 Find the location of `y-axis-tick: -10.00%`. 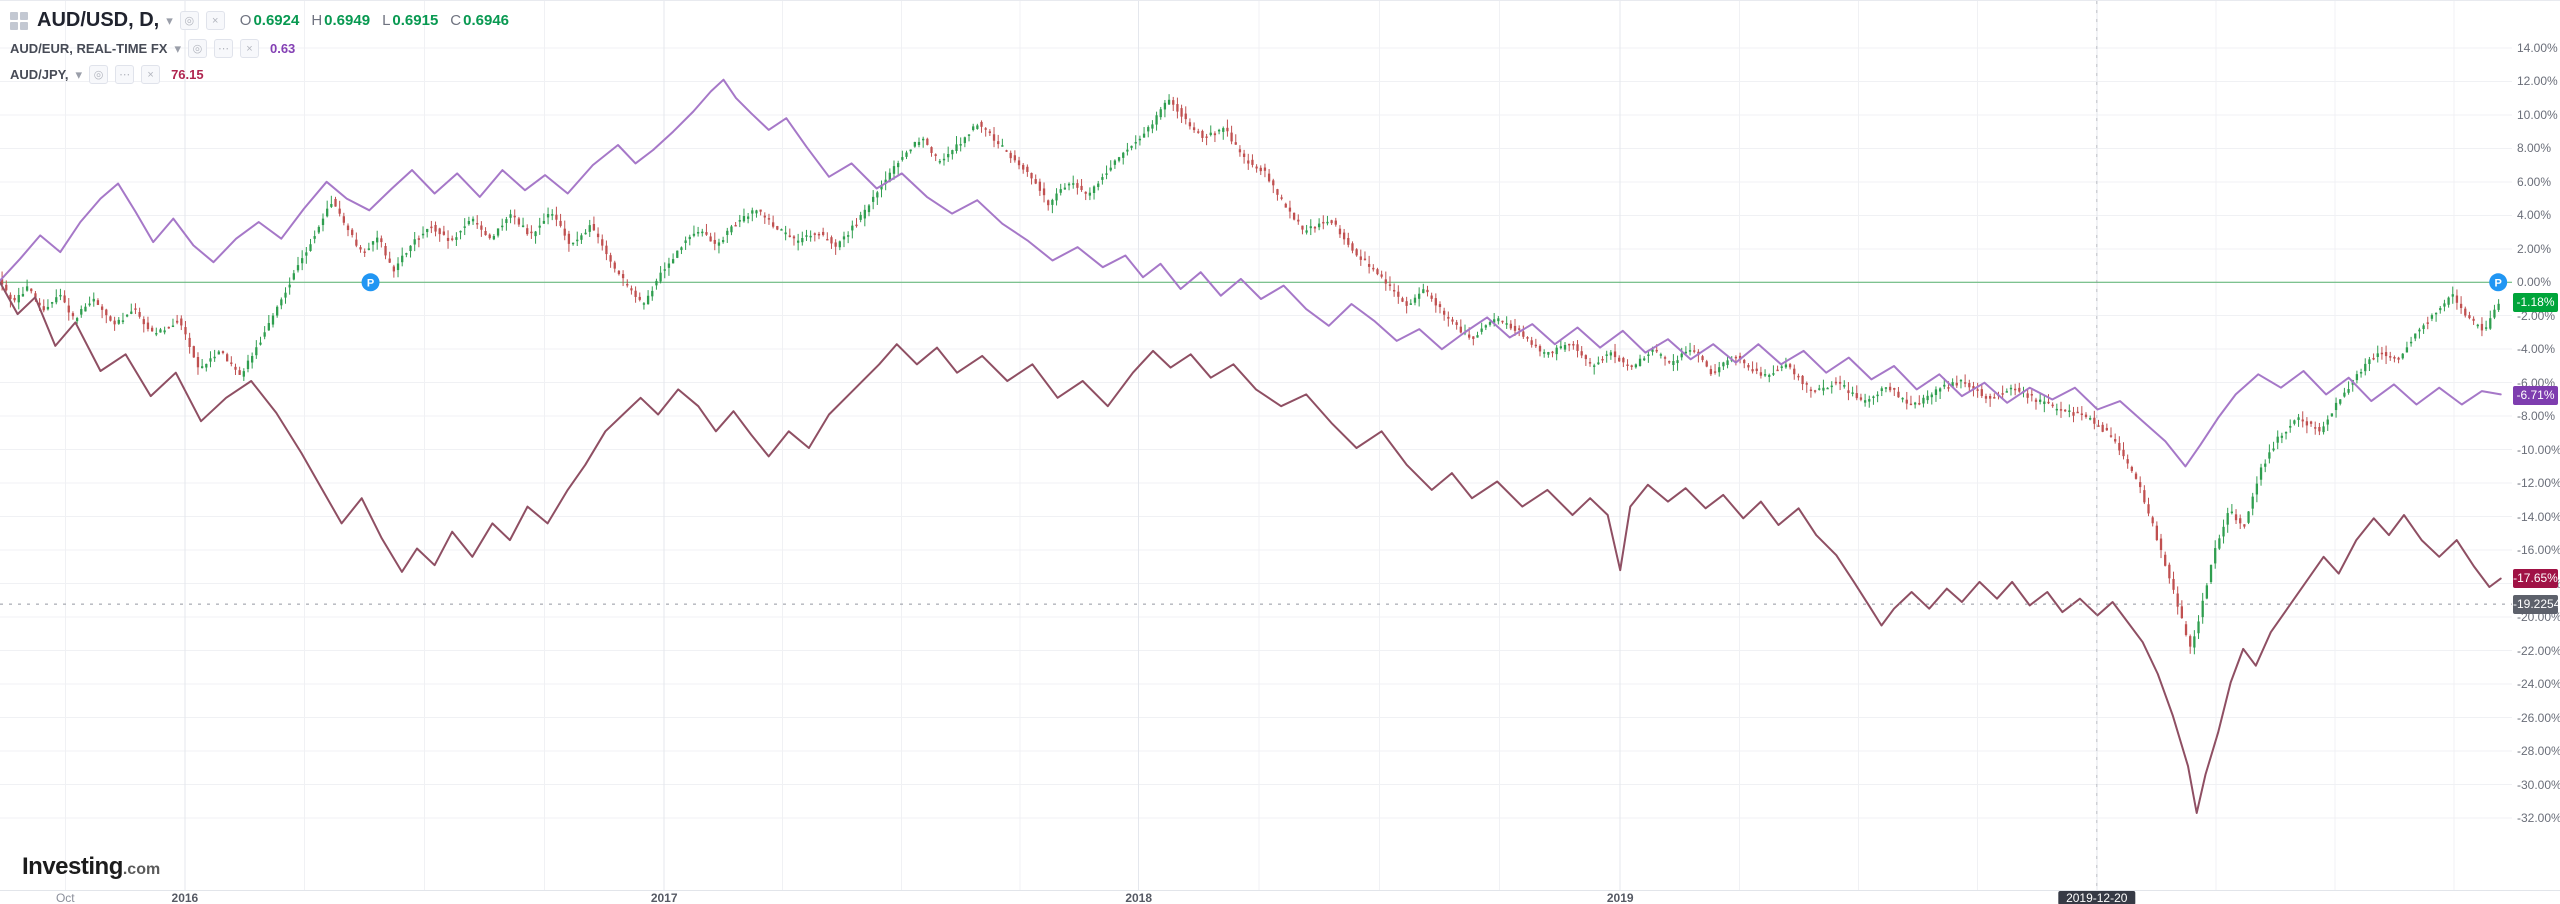

y-axis-tick: -10.00% is located at coordinates (2538, 449).